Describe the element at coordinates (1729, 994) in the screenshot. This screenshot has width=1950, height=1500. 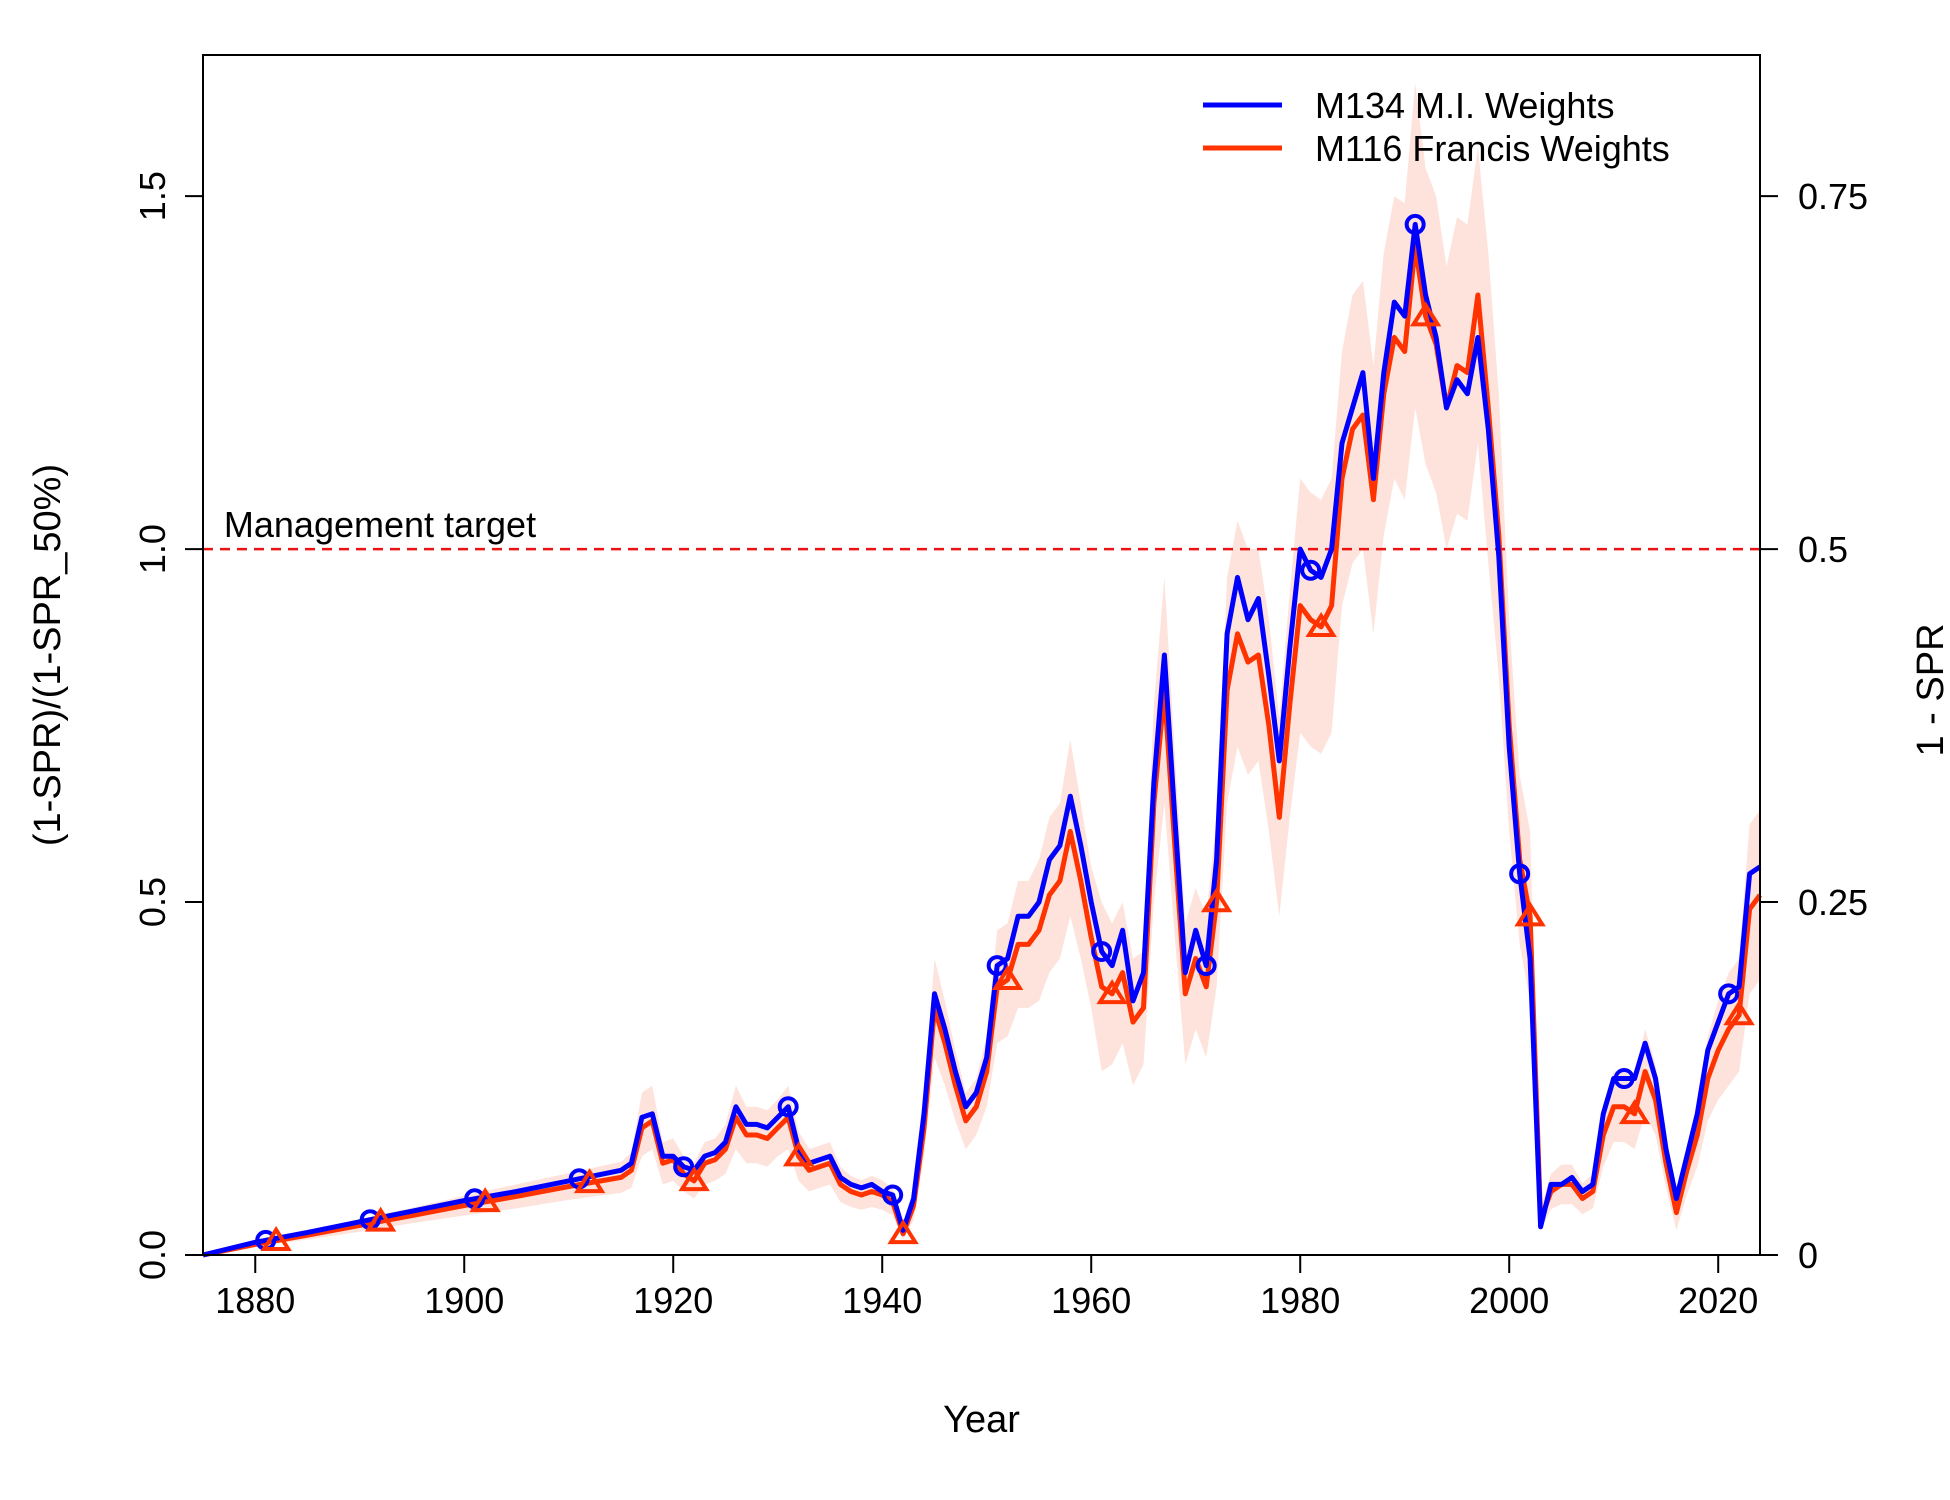
I see `series-point-m134-2021` at that location.